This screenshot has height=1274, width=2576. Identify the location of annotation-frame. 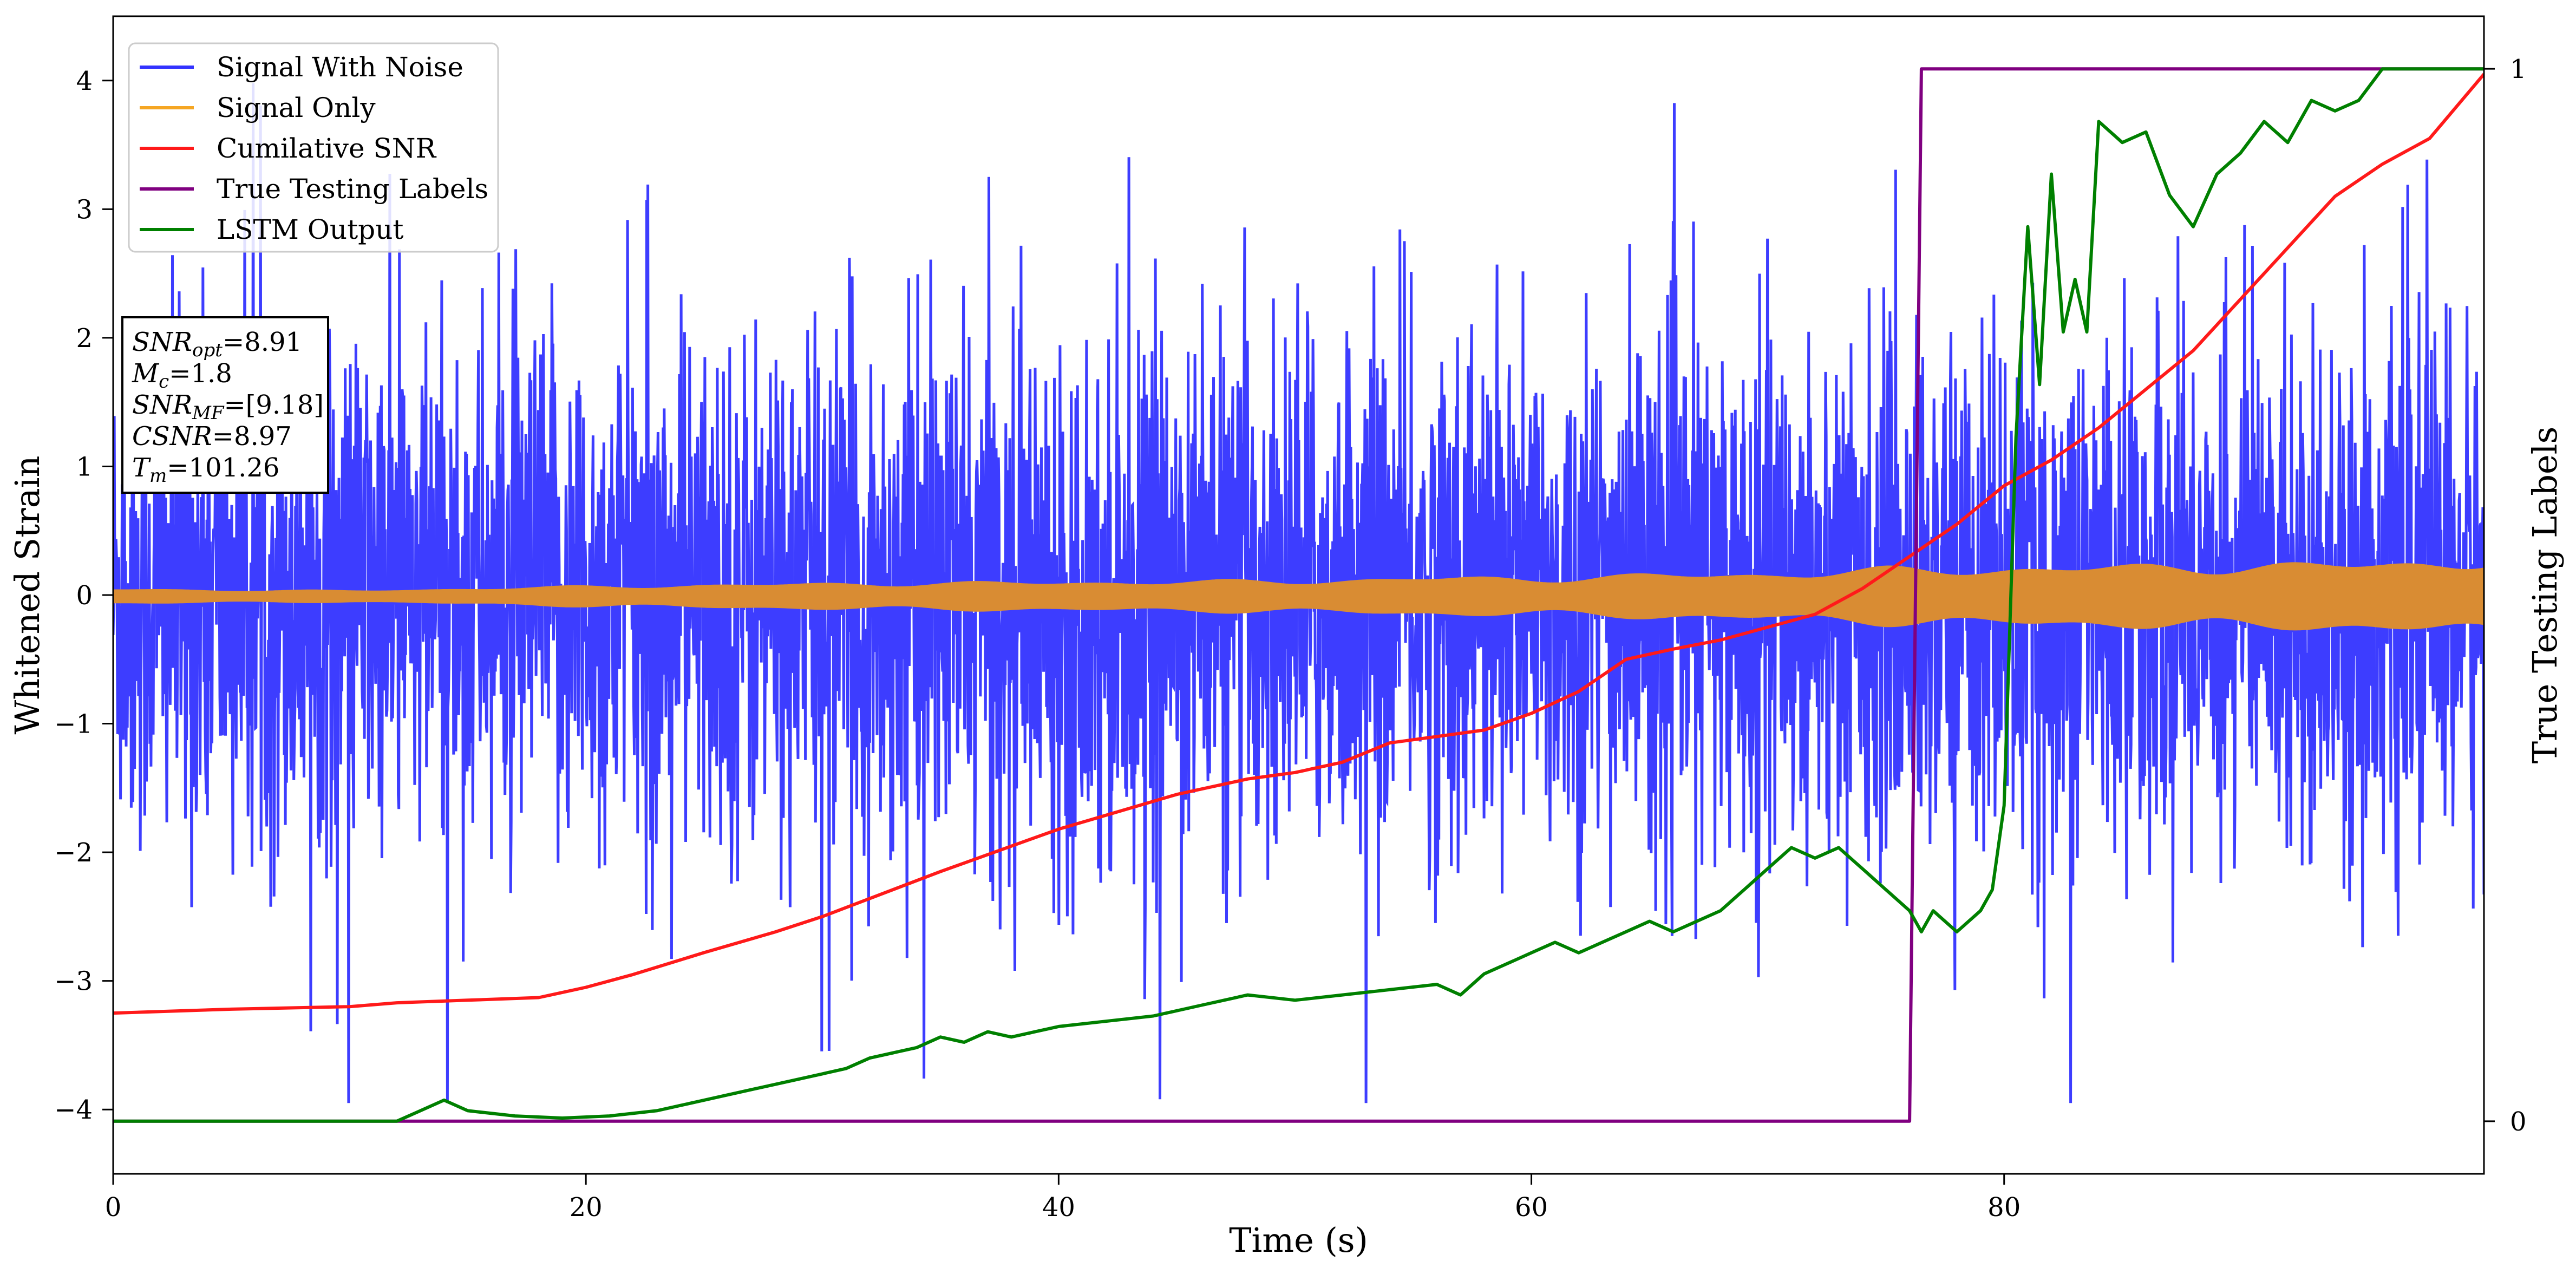
(225, 405).